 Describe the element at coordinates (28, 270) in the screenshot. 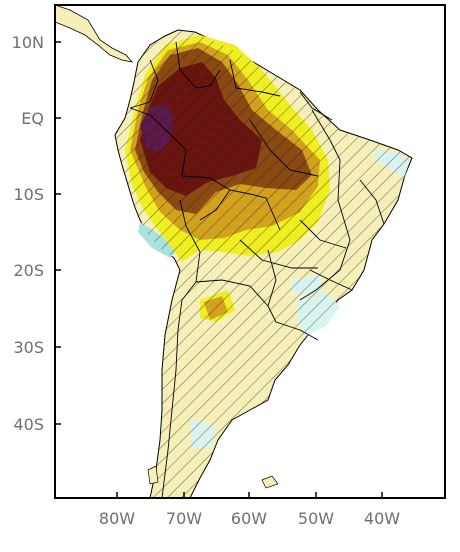

I see `lat-label-20s: 20S` at that location.